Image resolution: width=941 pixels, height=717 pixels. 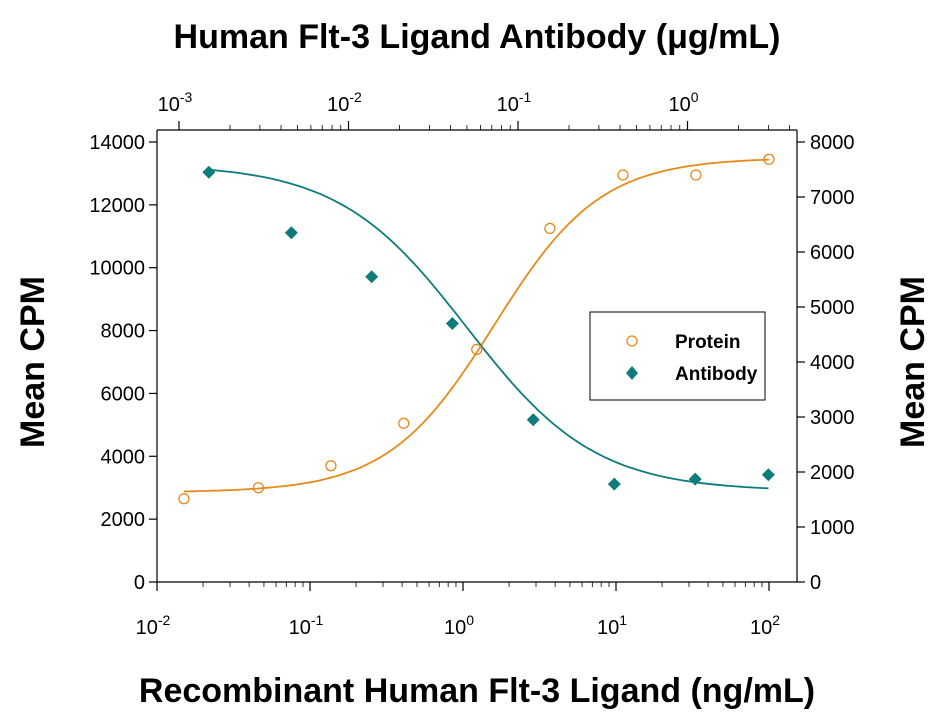 What do you see at coordinates (832, 473) in the screenshot?
I see `y-right-tick-label: 2000` at bounding box center [832, 473].